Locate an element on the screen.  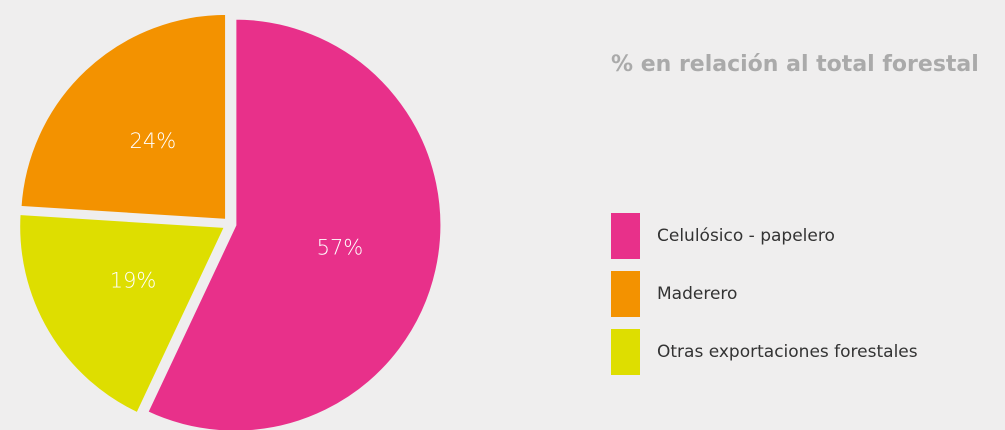
legend-label: Maderero is located at coordinates (697, 294).